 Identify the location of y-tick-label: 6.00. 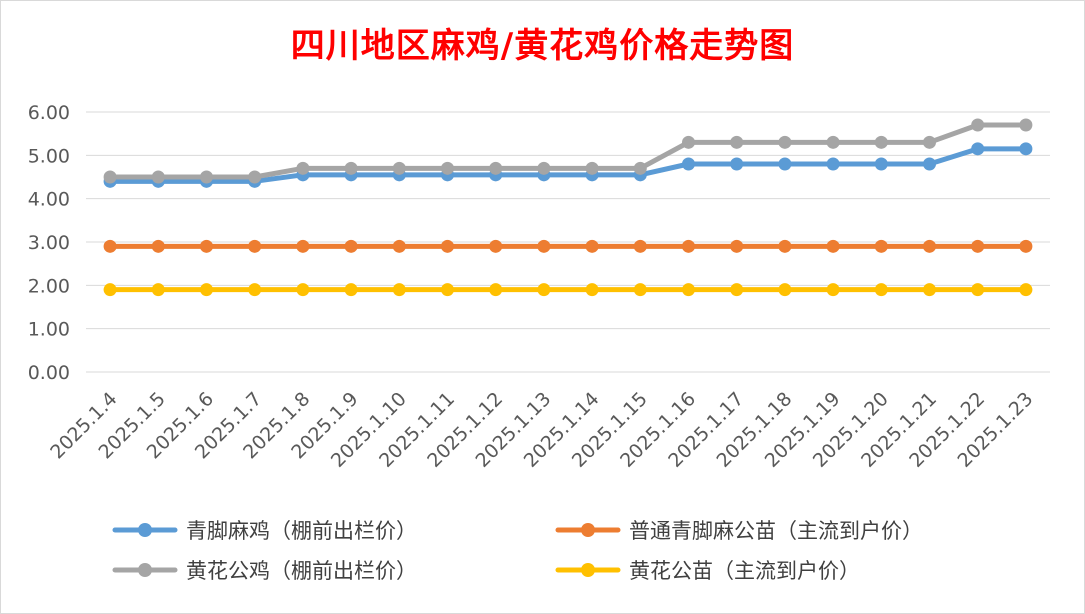
(49, 113).